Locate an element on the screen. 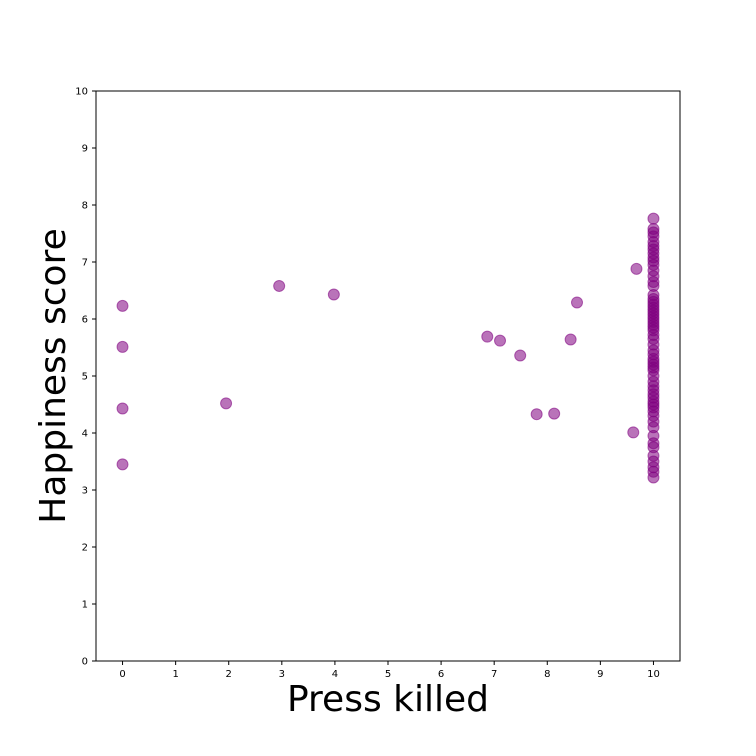 The width and height of the screenshot is (756, 756). x-tick-label: 7 is located at coordinates (494, 674).